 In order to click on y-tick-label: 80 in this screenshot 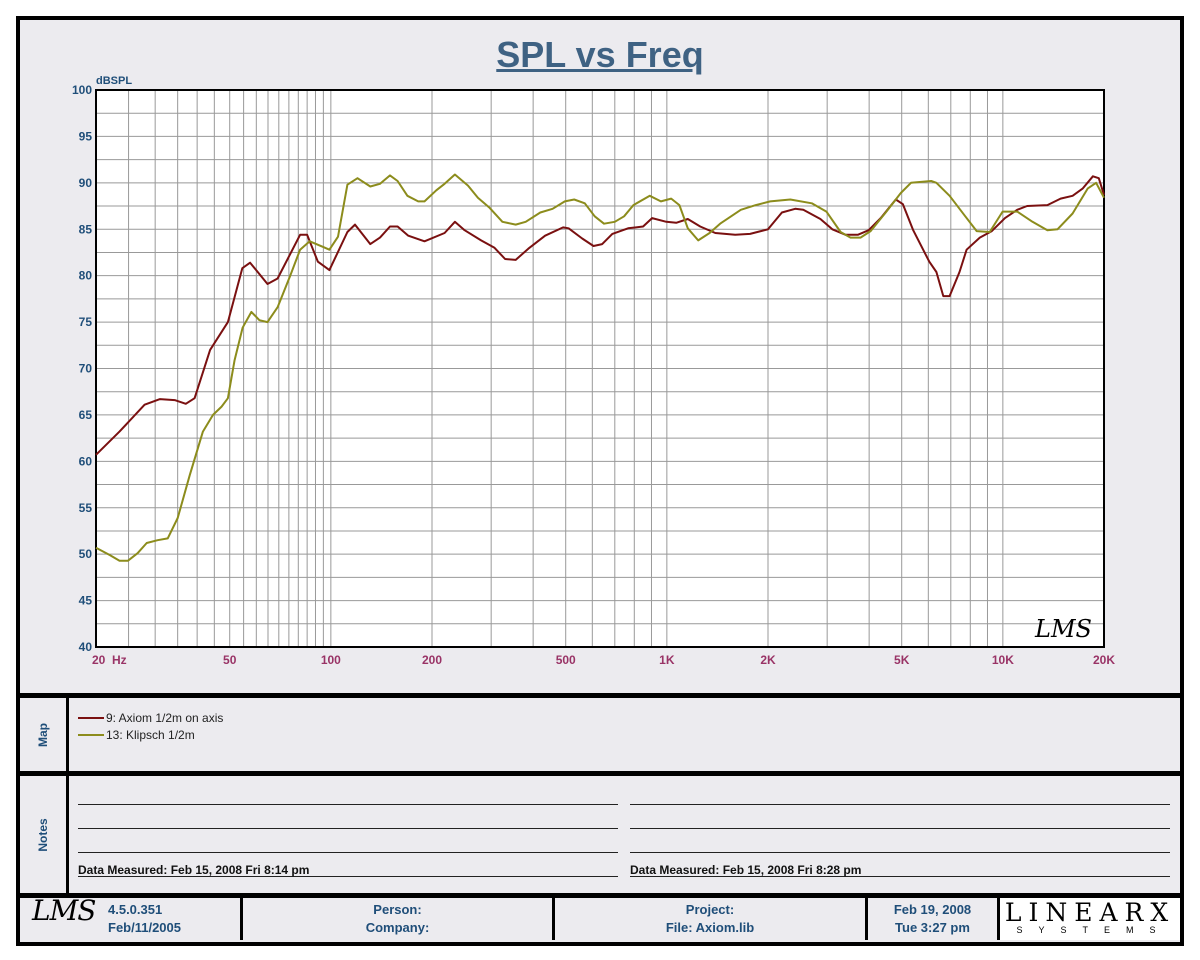, I will do `click(86, 276)`.